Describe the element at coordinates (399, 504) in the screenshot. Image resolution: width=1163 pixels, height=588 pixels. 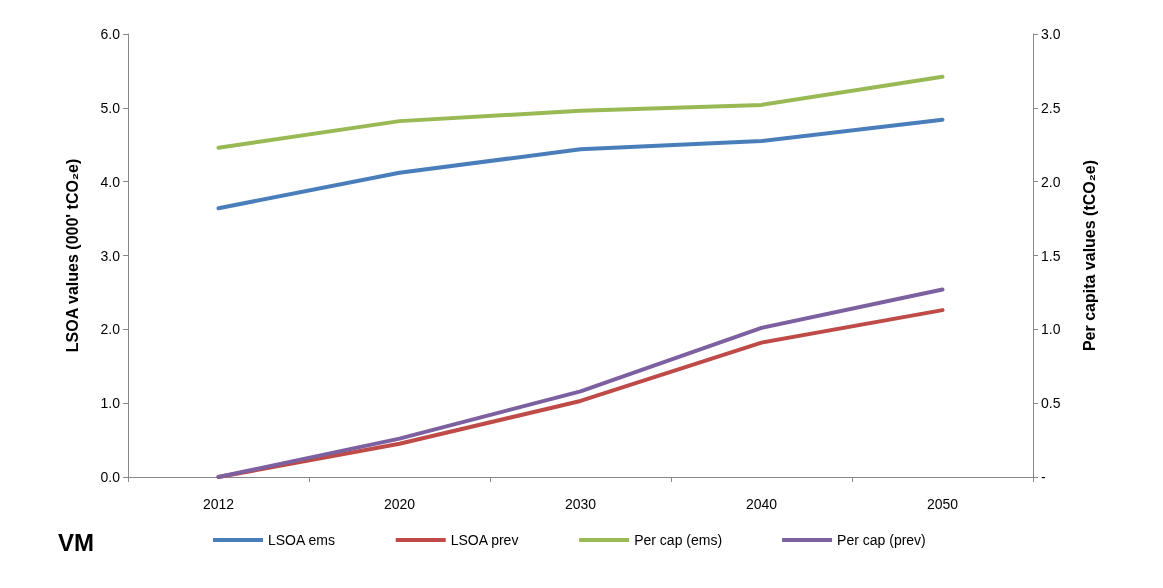
I see `x-tick-label: 2020` at that location.